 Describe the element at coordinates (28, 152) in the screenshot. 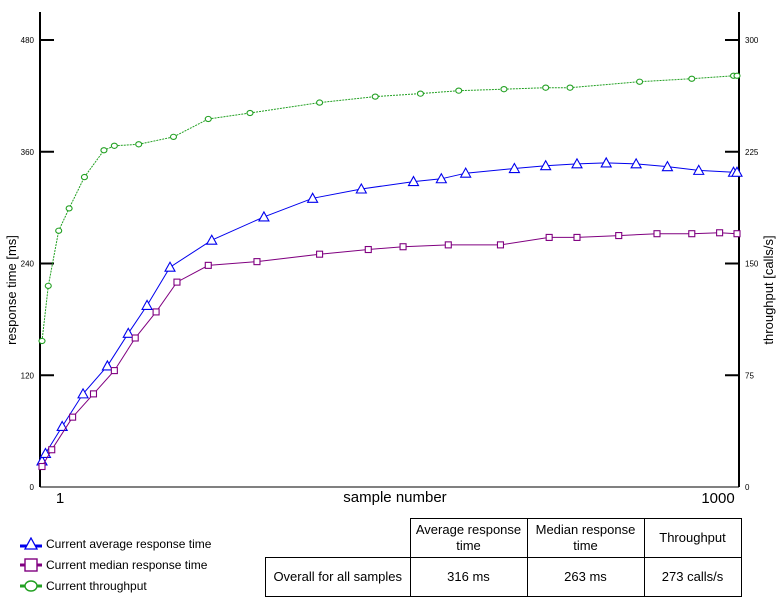

I see `left-tick-label-3: 360` at that location.